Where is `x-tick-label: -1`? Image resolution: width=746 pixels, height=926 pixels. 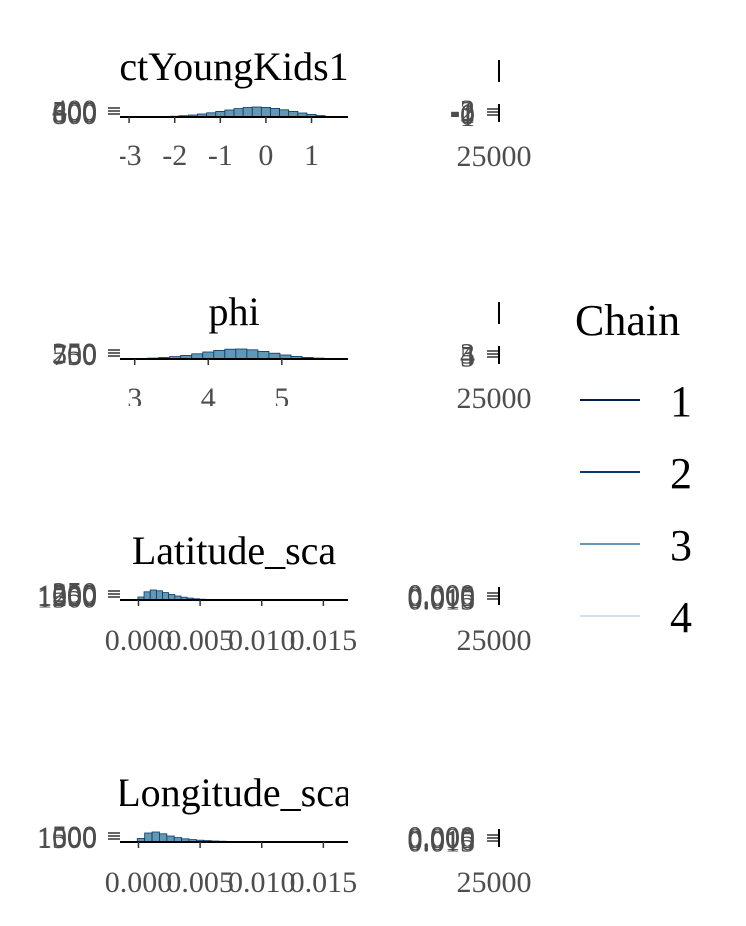
x-tick-label: -1 is located at coordinates (220, 155).